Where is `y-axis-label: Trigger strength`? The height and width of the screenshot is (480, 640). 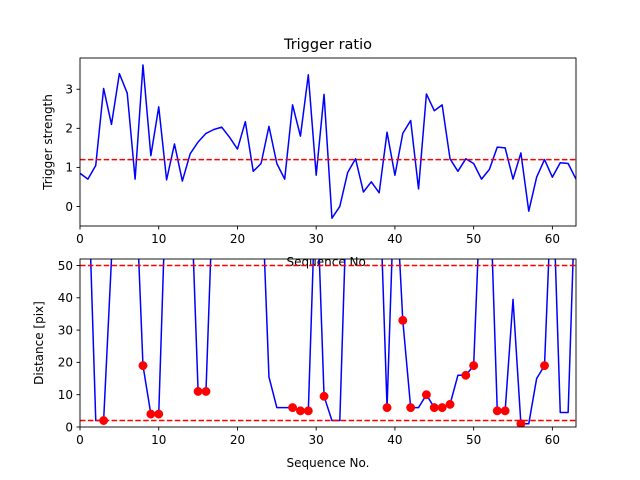
y-axis-label: Trigger strength is located at coordinates (48, 142).